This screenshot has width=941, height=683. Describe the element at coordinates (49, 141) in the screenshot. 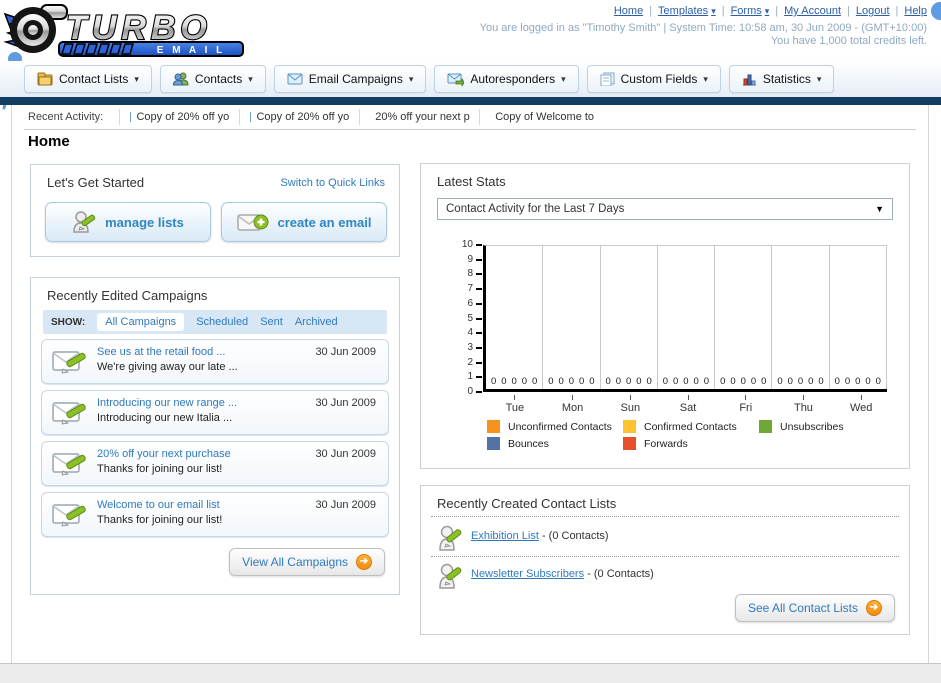

I see `page-title: Home` at that location.